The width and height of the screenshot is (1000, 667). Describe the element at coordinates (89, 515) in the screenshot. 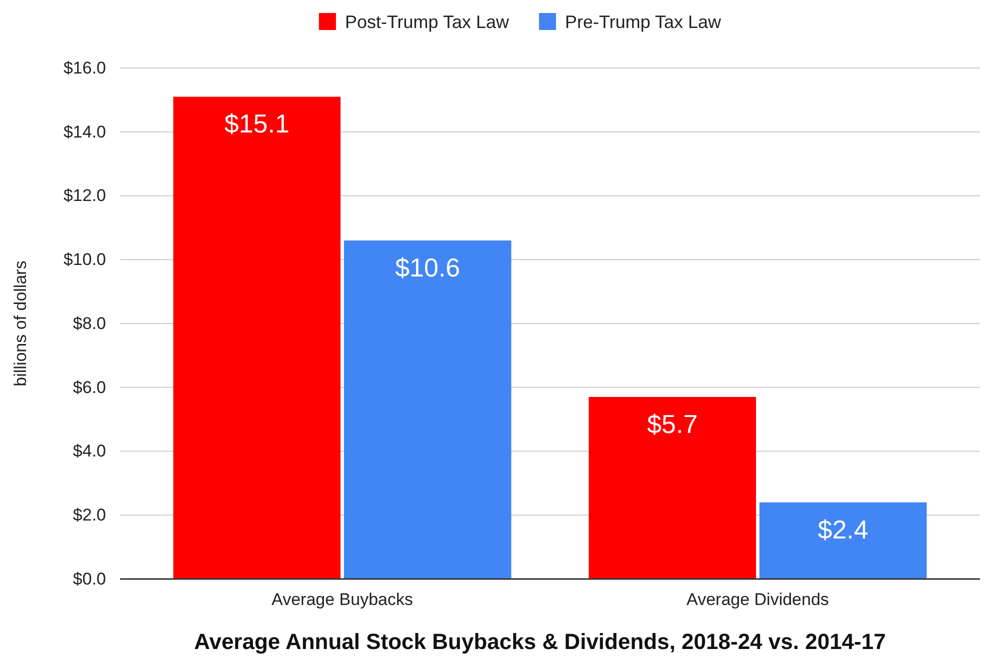

I see `y-tick-label: $2.0` at that location.